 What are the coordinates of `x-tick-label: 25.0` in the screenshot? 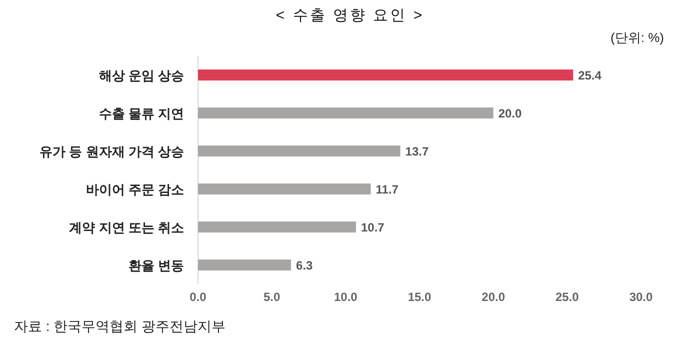 It's located at (567, 297).